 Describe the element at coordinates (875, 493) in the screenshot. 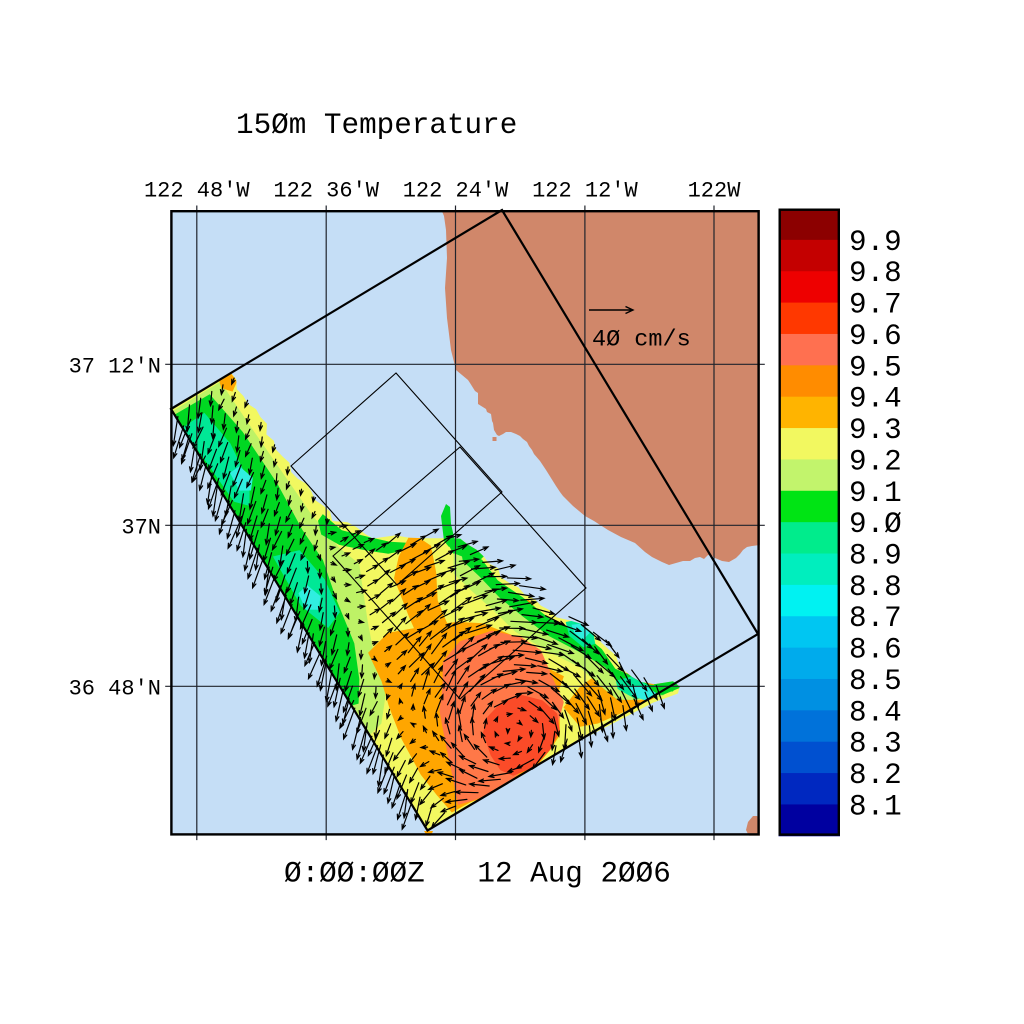

I see `svg-text: 9.1` at that location.